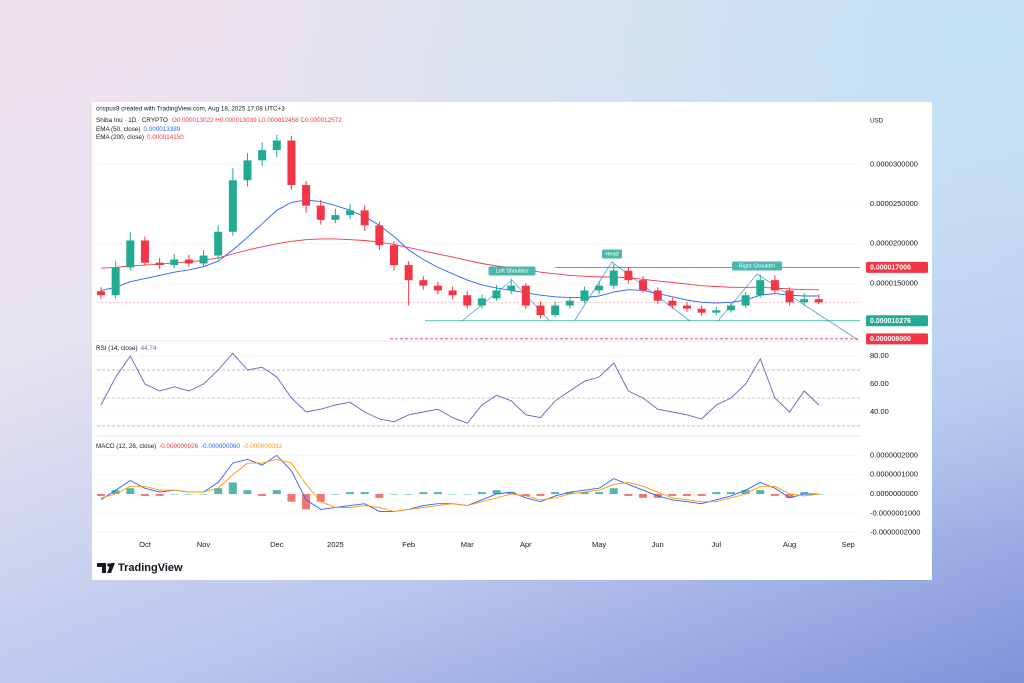  Describe the element at coordinates (262, 446) in the screenshot. I see `macd-legend-value: -0.000000033` at that location.